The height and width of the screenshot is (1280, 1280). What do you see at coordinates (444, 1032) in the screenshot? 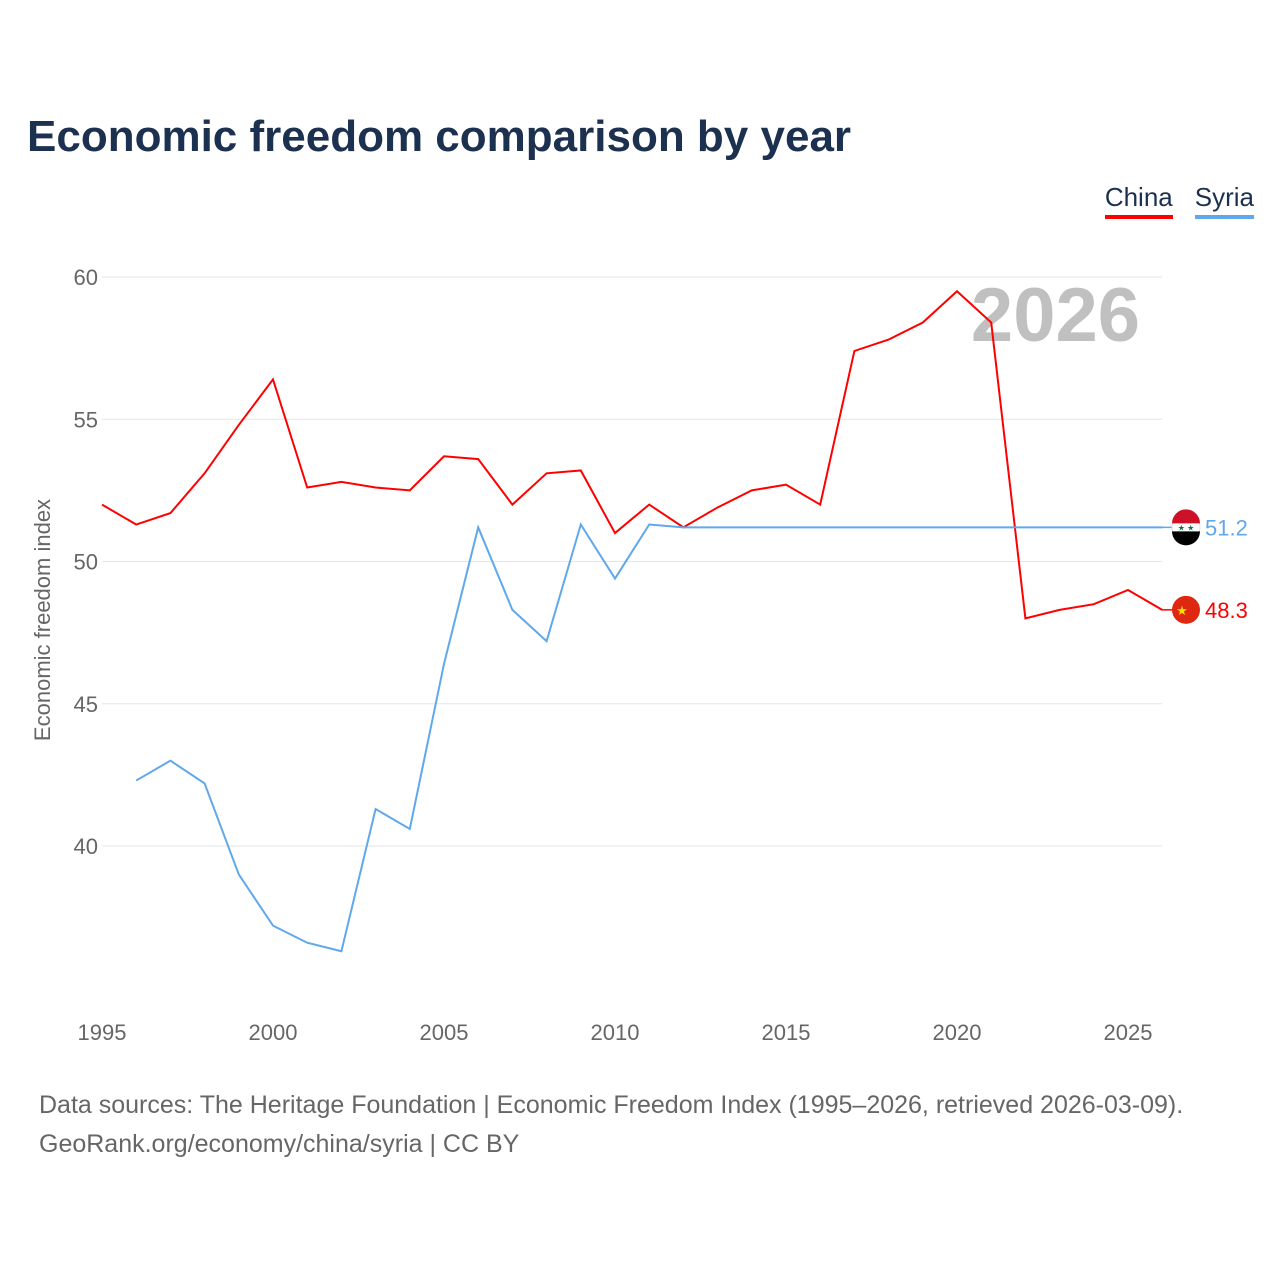
I see `x-tick-label: 2005` at bounding box center [444, 1032].